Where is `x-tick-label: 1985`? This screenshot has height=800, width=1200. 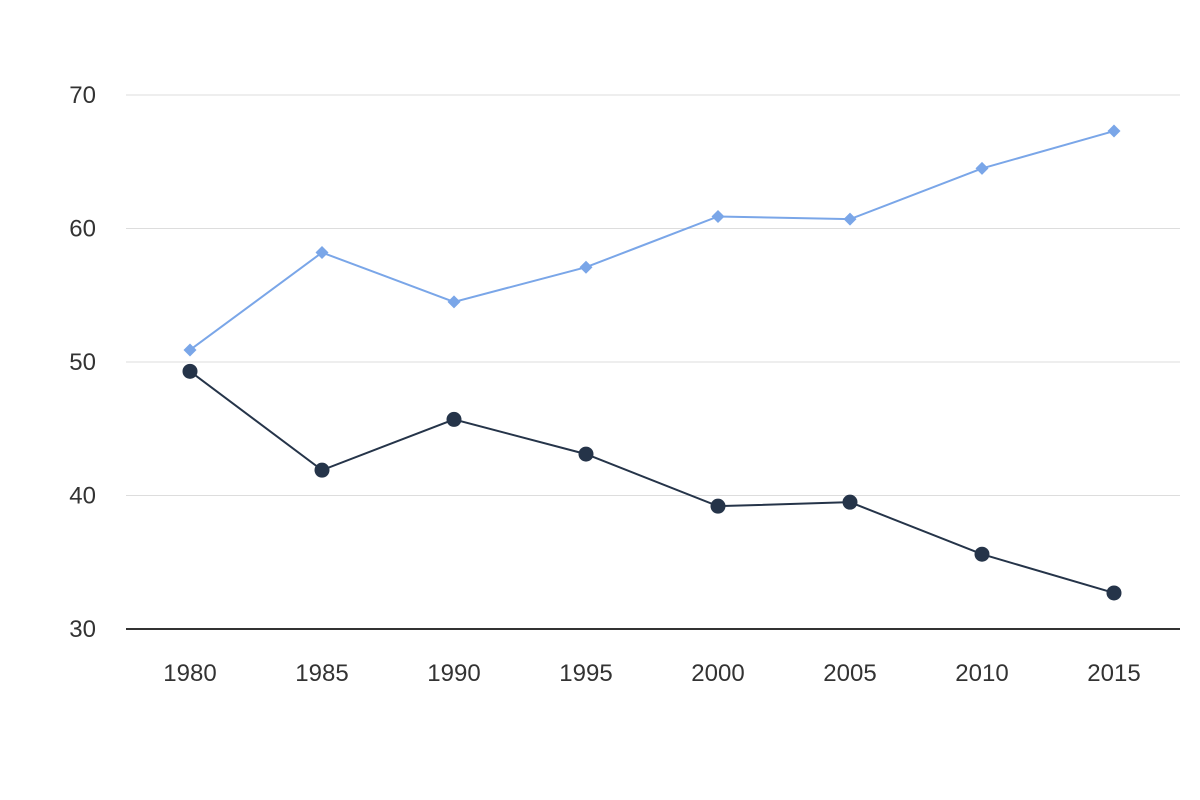 x-tick-label: 1985 is located at coordinates (321, 673).